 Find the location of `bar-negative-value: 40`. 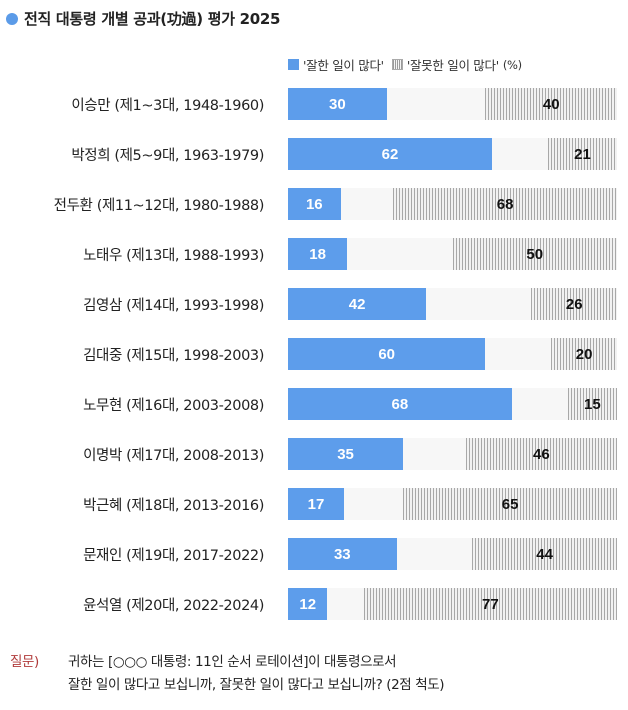

bar-negative-value: 40 is located at coordinates (551, 104).